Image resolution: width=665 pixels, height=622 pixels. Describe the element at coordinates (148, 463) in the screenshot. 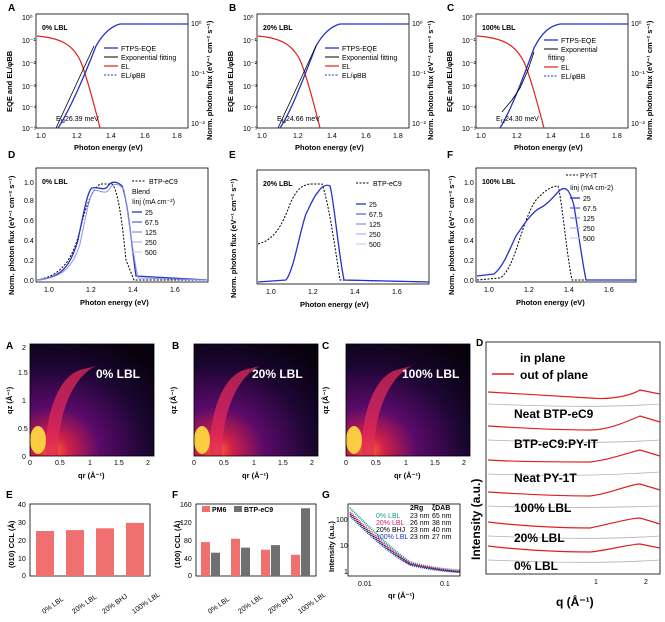

I see `x-tick: 2` at that location.